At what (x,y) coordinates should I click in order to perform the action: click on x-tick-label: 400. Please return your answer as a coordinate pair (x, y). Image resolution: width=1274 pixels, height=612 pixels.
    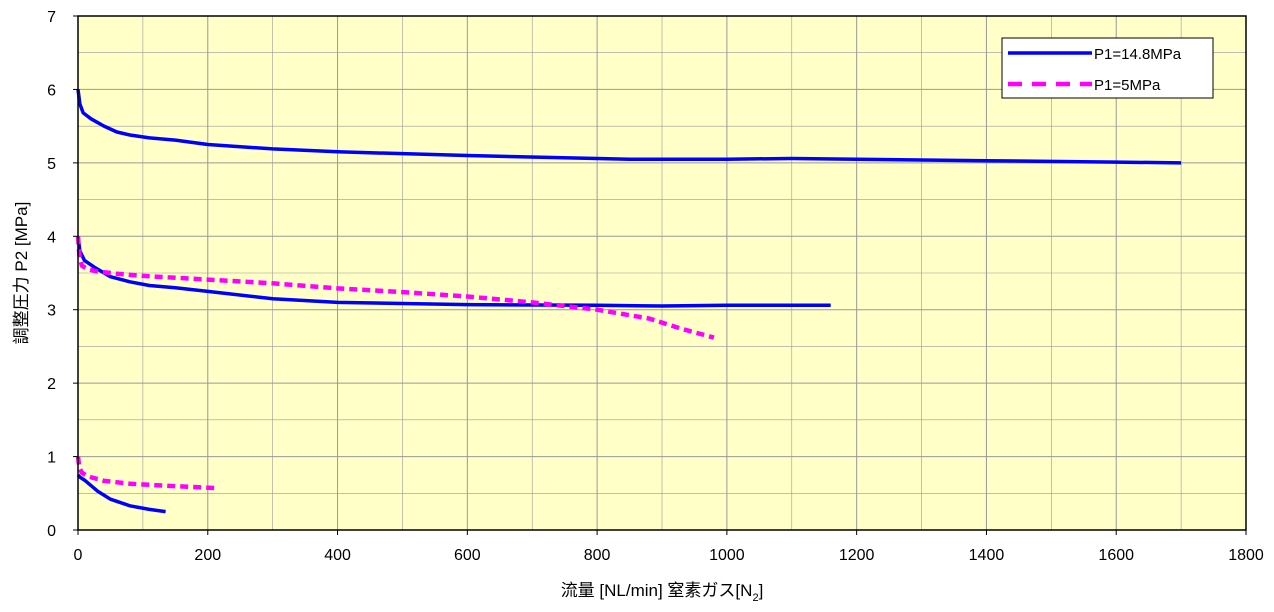
    Looking at the image, I should click on (337, 555).